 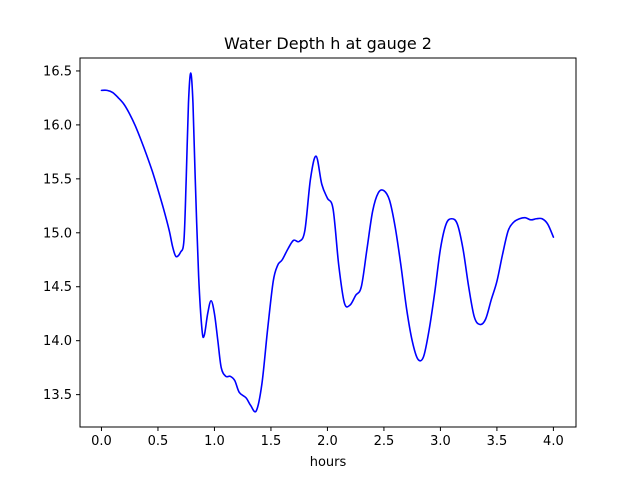 What do you see at coordinates (327, 441) in the screenshot?
I see `x-tick-label: 2.0` at bounding box center [327, 441].